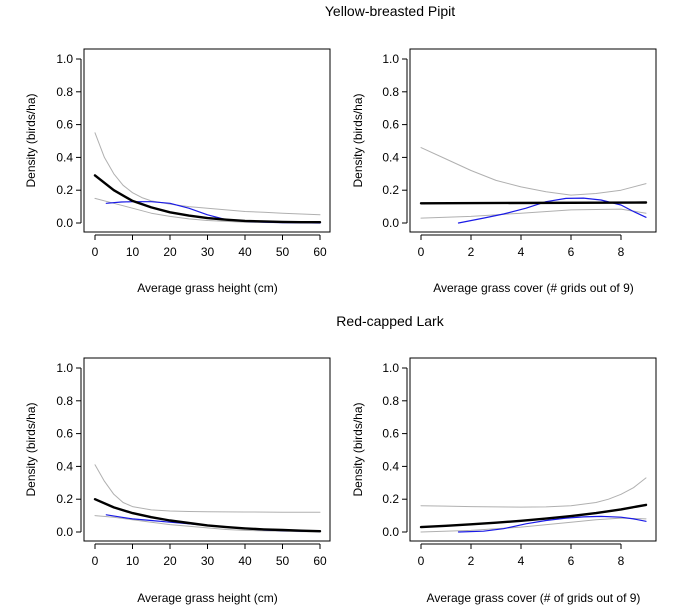 Image resolution: width=673 pixels, height=608 pixels. Describe the element at coordinates (390, 11) in the screenshot. I see `section-title-pipit: Yellow-breasted Pipit` at that location.